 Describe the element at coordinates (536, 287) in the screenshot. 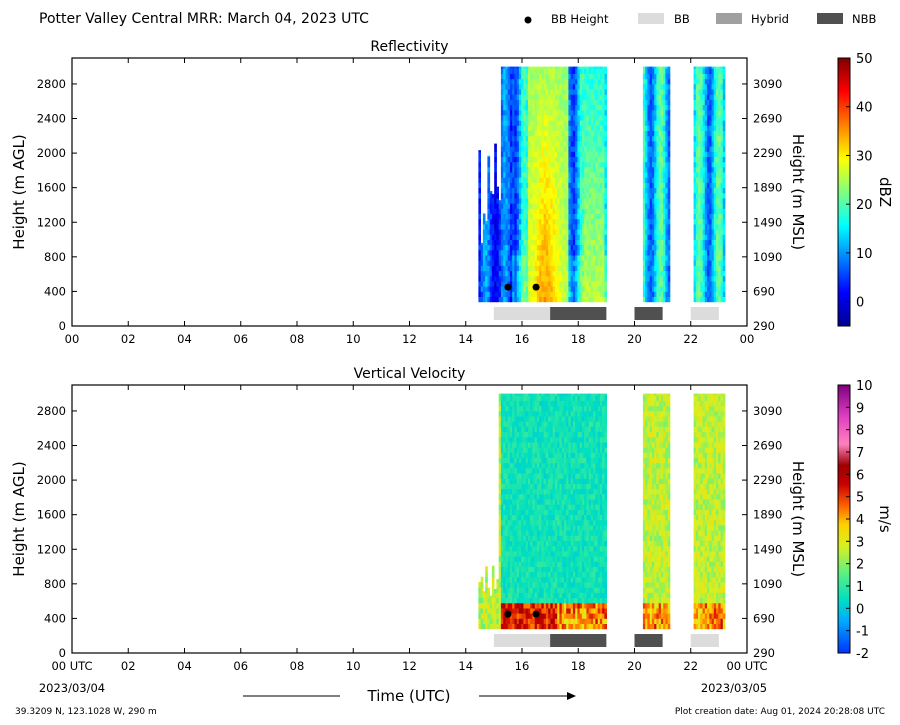

I see `bb-height-point` at that location.